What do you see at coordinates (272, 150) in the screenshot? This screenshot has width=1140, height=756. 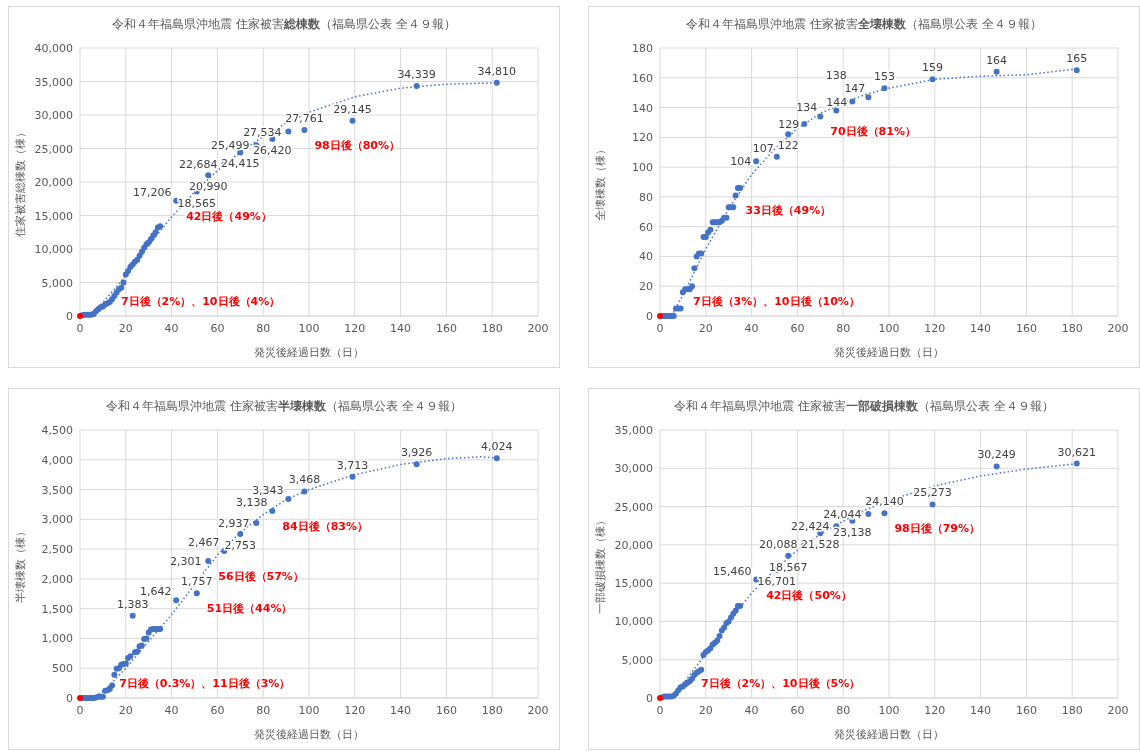 I see `data-label: 26,420` at bounding box center [272, 150].